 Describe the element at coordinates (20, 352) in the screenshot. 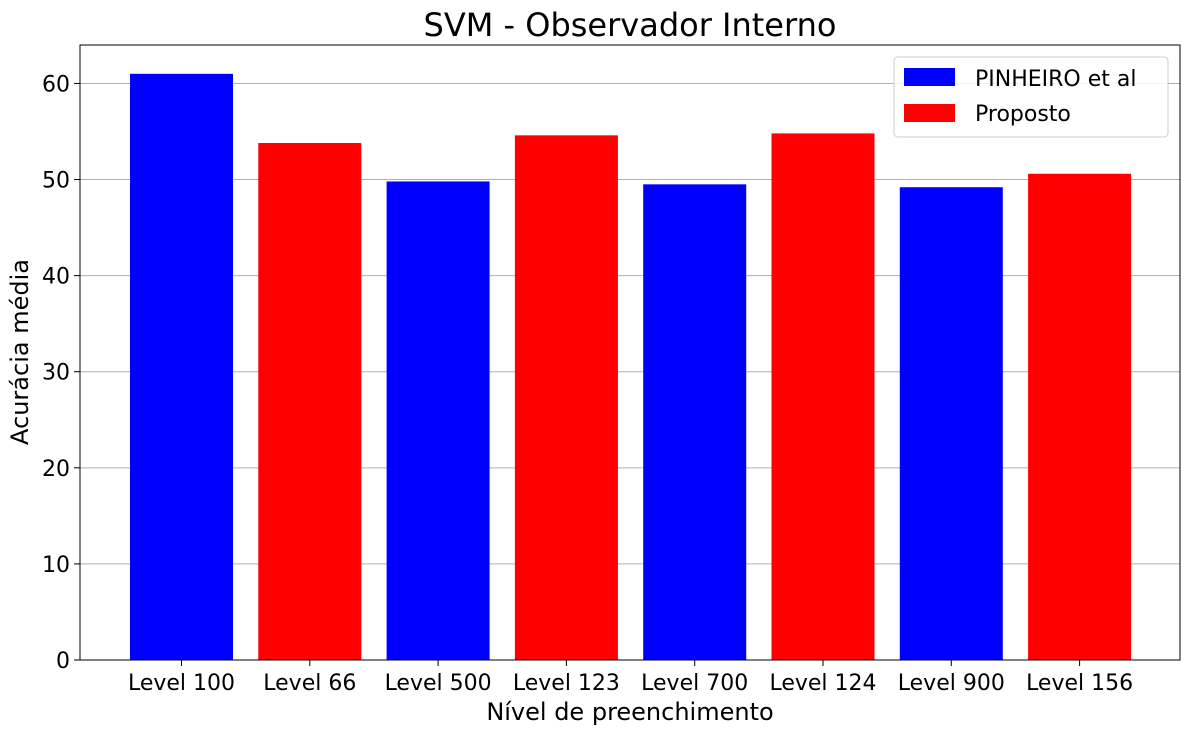

I see `y-axis-label: Acurácia média` at that location.